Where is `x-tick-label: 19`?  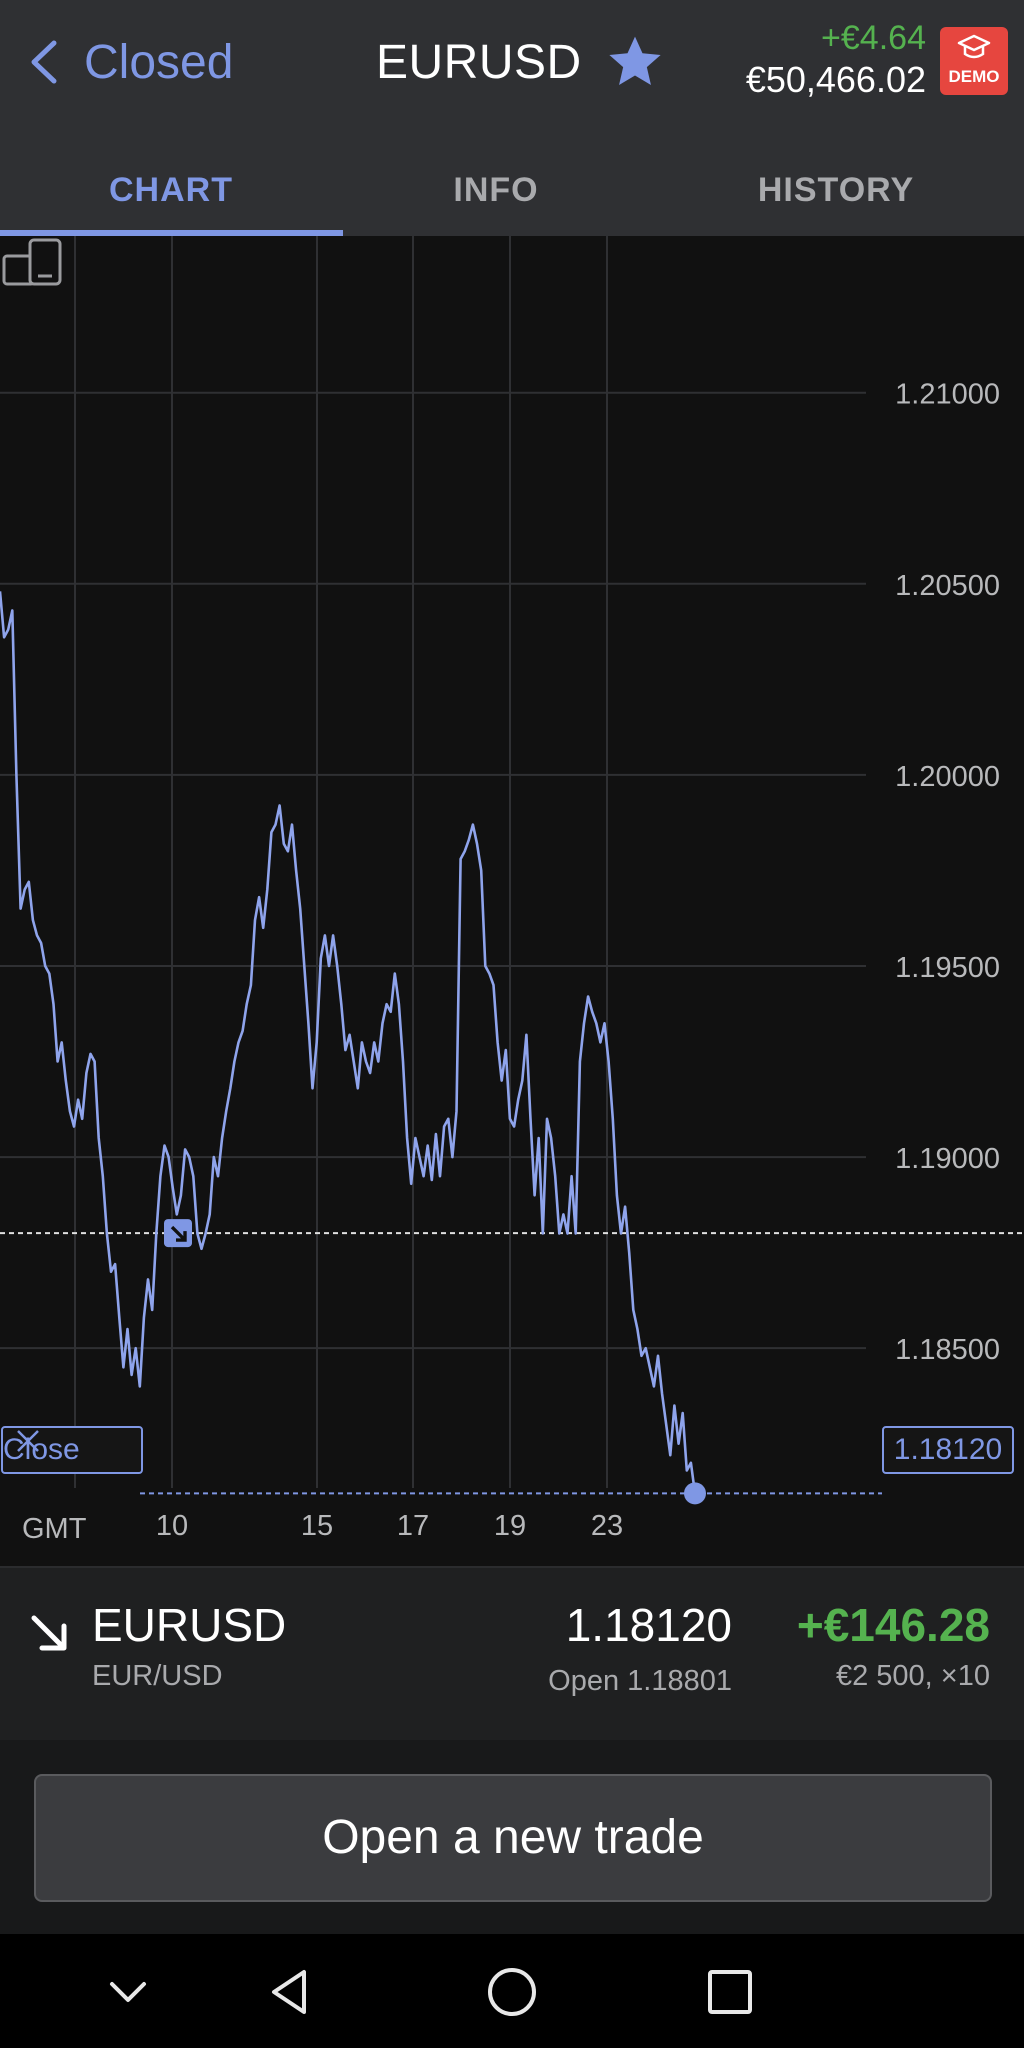 x-tick-label: 19 is located at coordinates (510, 1526).